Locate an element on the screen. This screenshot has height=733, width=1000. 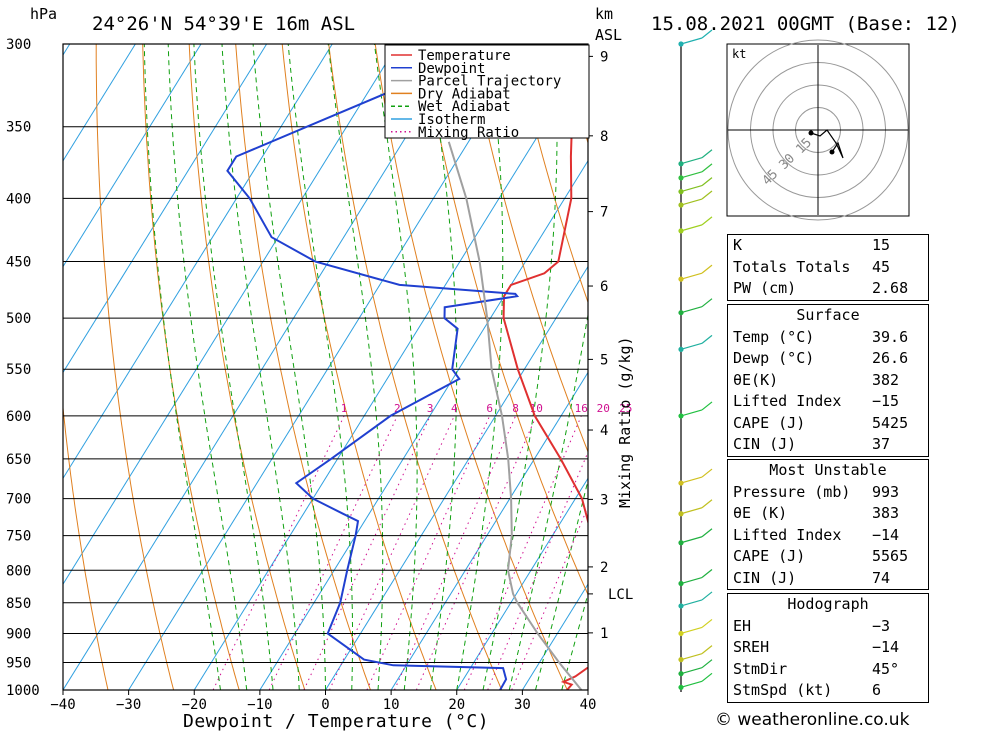
surface-dewp-row: Dewp (°C) 26.6 is located at coordinates (828, 359).